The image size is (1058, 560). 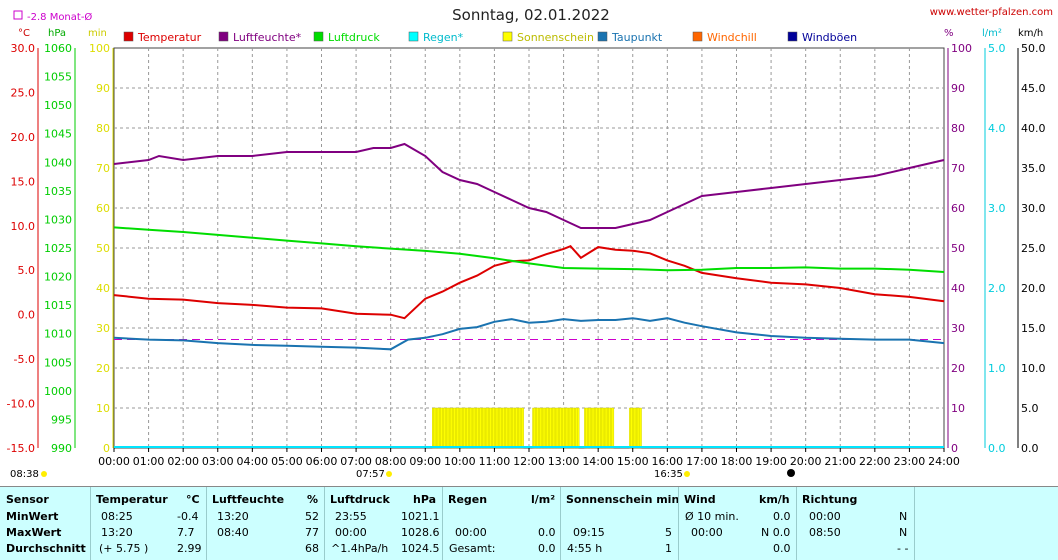 What do you see at coordinates (351, 532) in the screenshot?
I see `pressure-max-time: 00:00` at bounding box center [351, 532].